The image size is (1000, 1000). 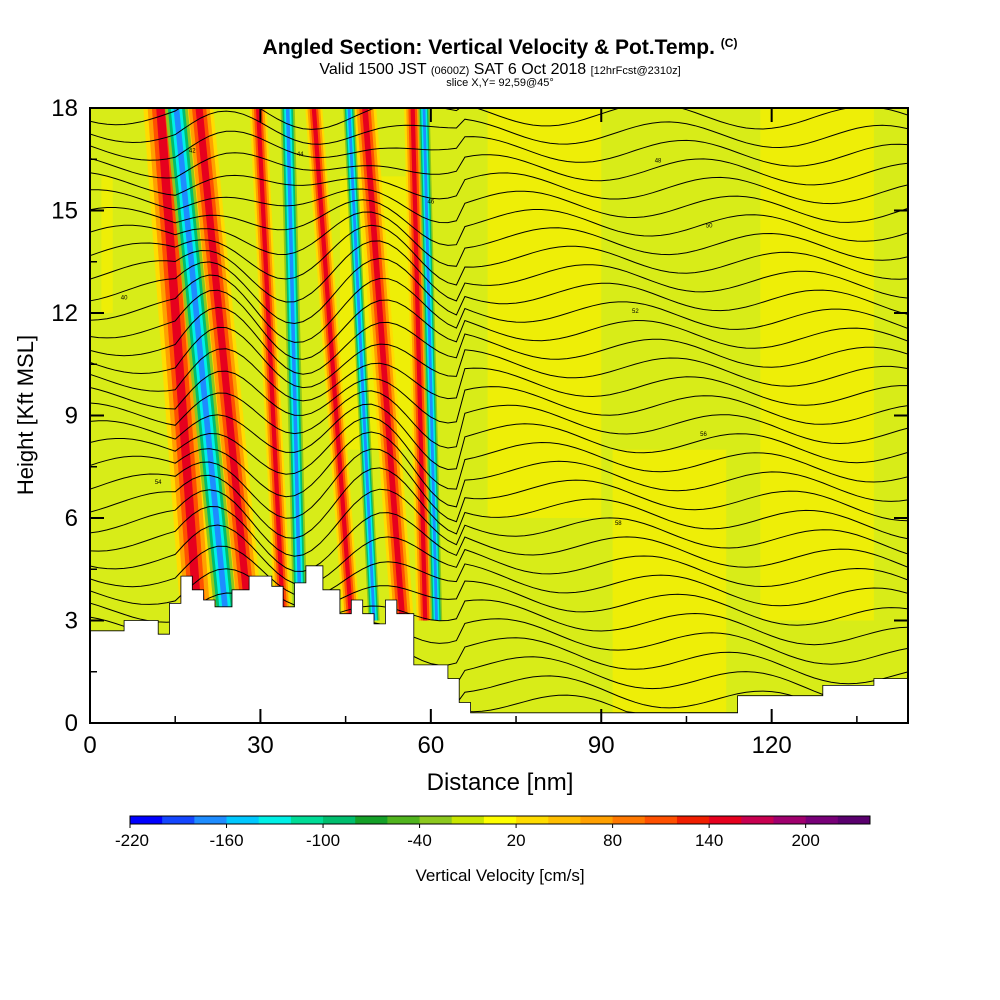 What do you see at coordinates (516, 840) in the screenshot?
I see `colorbar-tick-label: 20` at bounding box center [516, 840].